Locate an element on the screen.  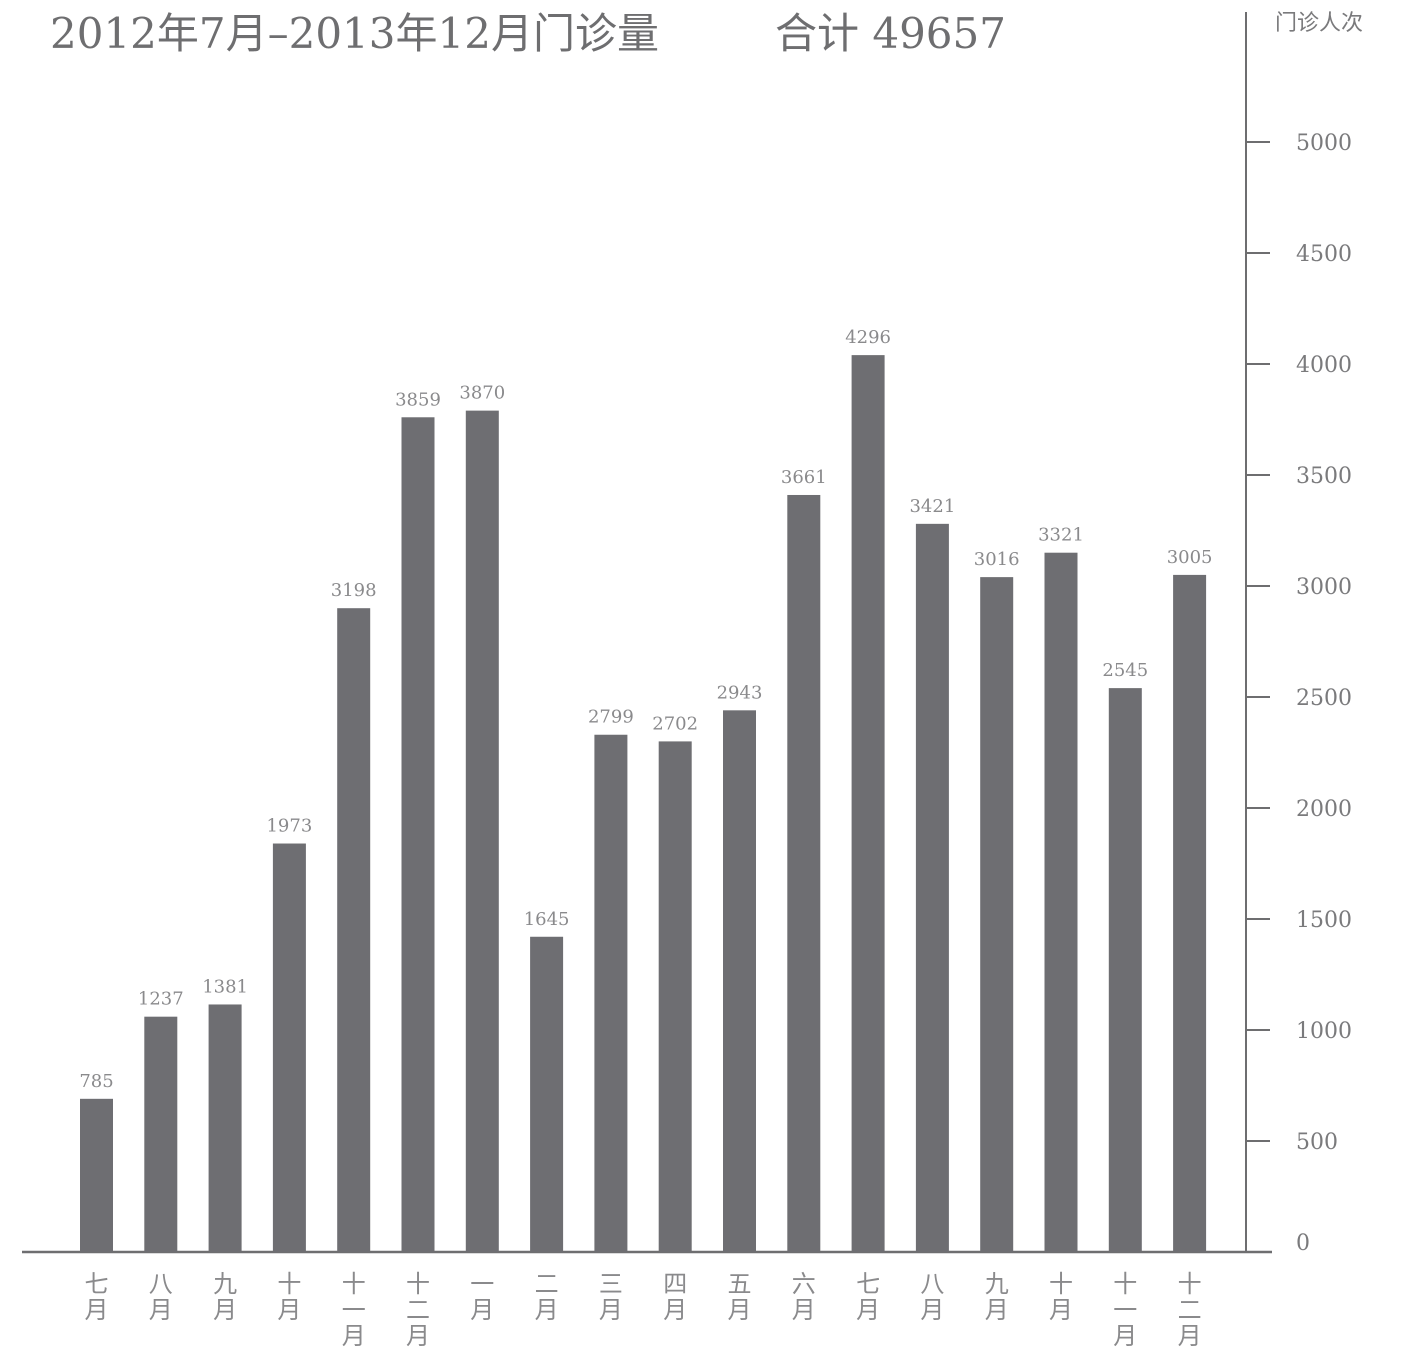
y-tick-label: 500 is located at coordinates (1317, 1142).